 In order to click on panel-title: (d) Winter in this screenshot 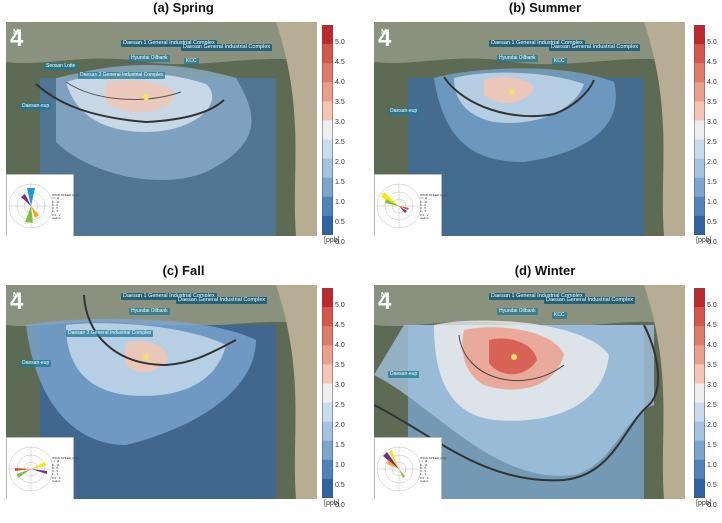, I will do `click(545, 270)`.